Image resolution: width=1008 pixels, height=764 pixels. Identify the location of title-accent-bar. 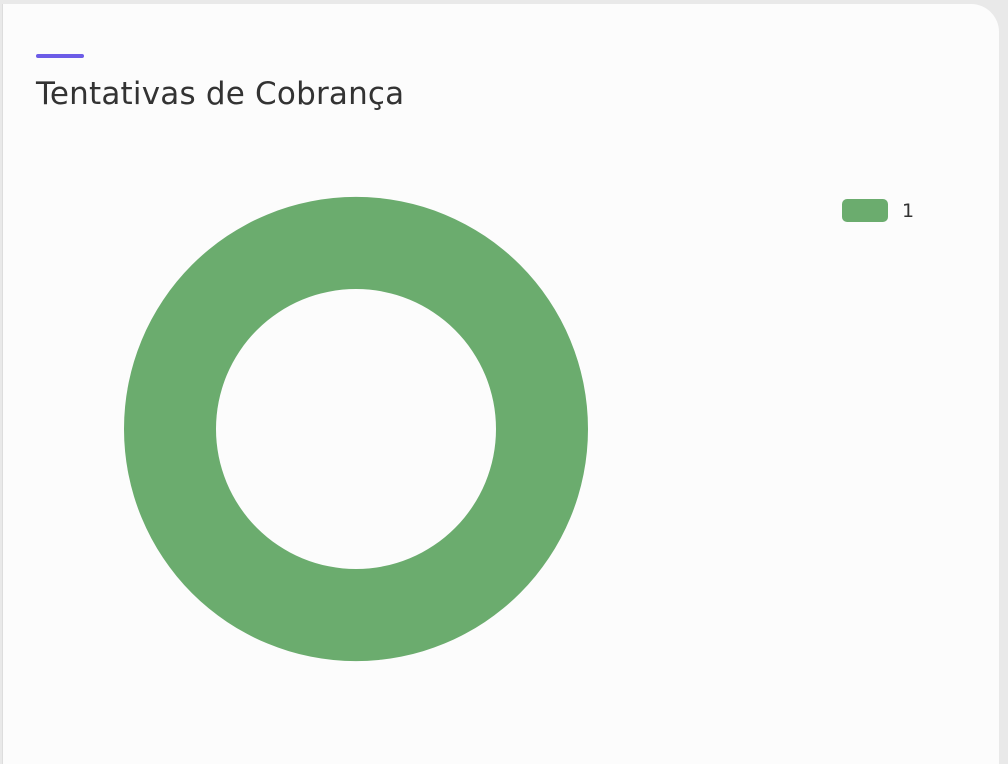
(60, 56).